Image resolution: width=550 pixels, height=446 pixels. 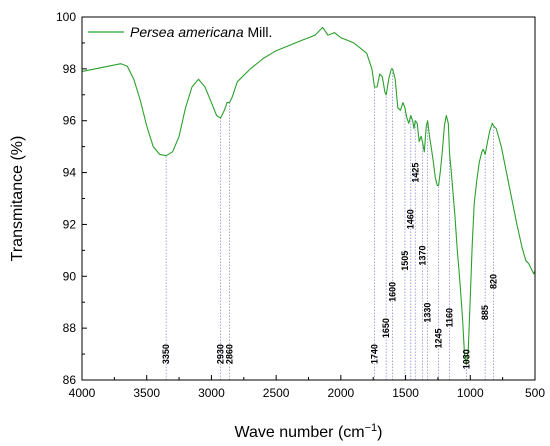 I want to click on legend-entry: Persea americana Mill., so click(x=201, y=32).